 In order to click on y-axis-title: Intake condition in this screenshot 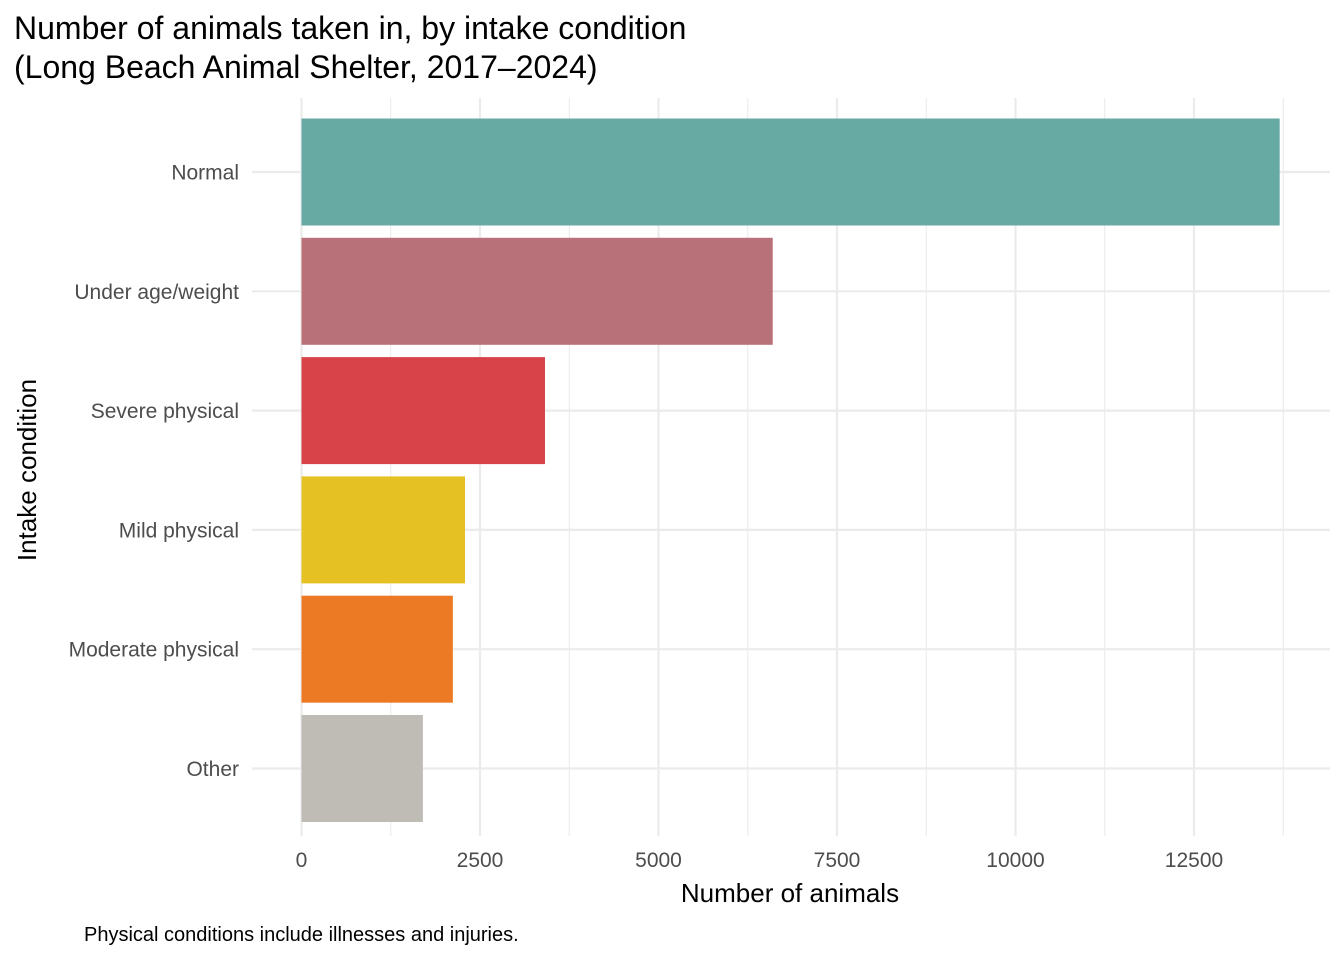, I will do `click(27, 470)`.